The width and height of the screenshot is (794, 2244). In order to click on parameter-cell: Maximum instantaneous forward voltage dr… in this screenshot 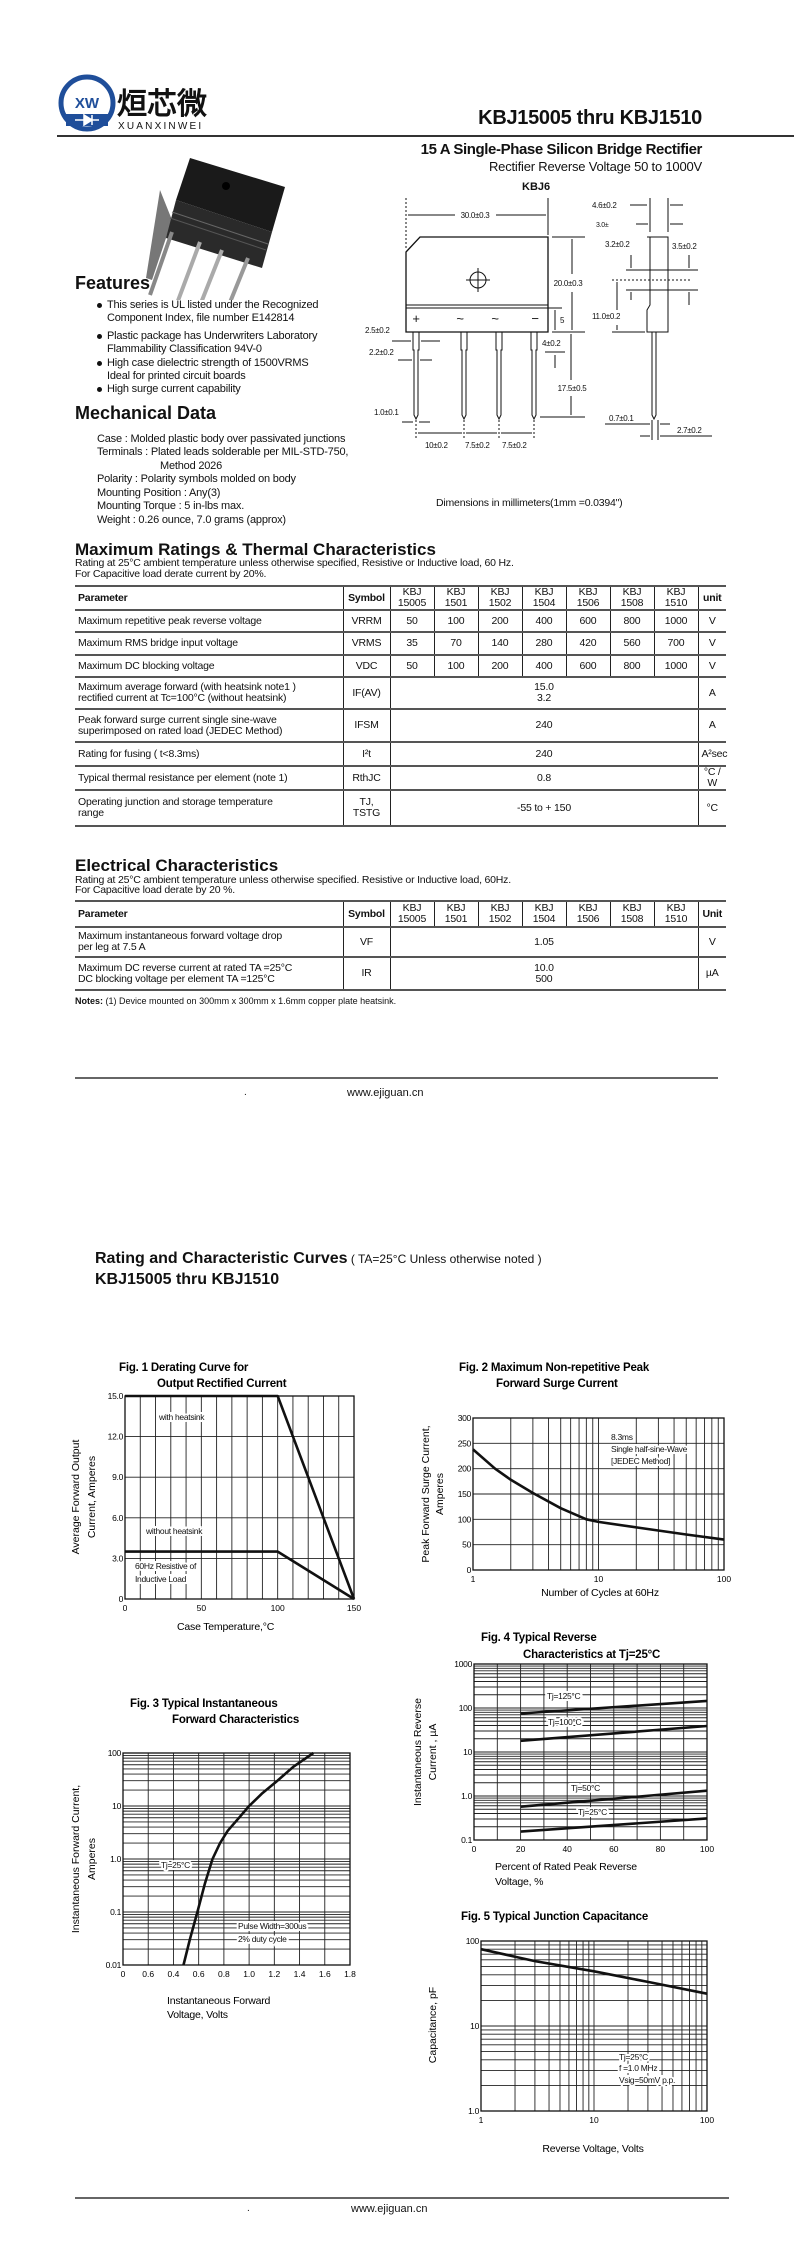, I will do `click(209, 942)`.